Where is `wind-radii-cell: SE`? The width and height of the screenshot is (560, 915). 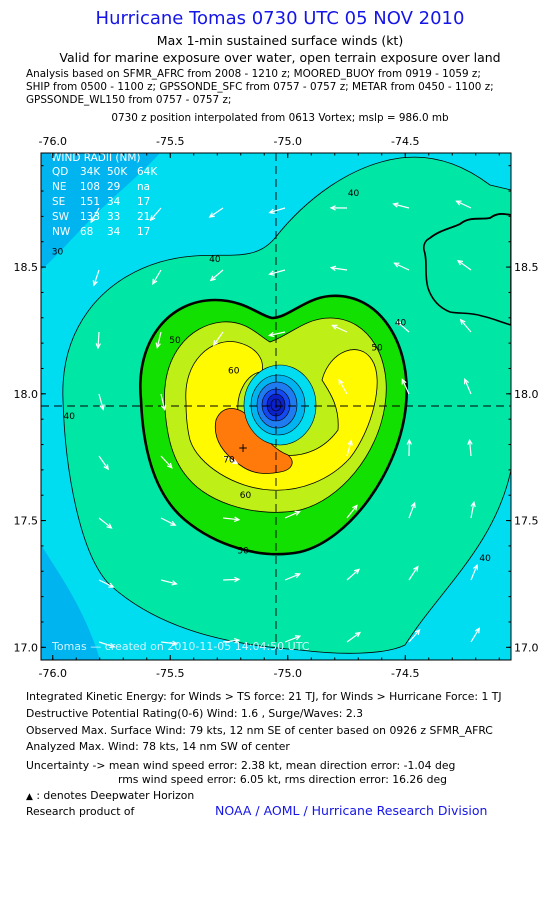
wind-radii-cell: SE is located at coordinates (58, 202).